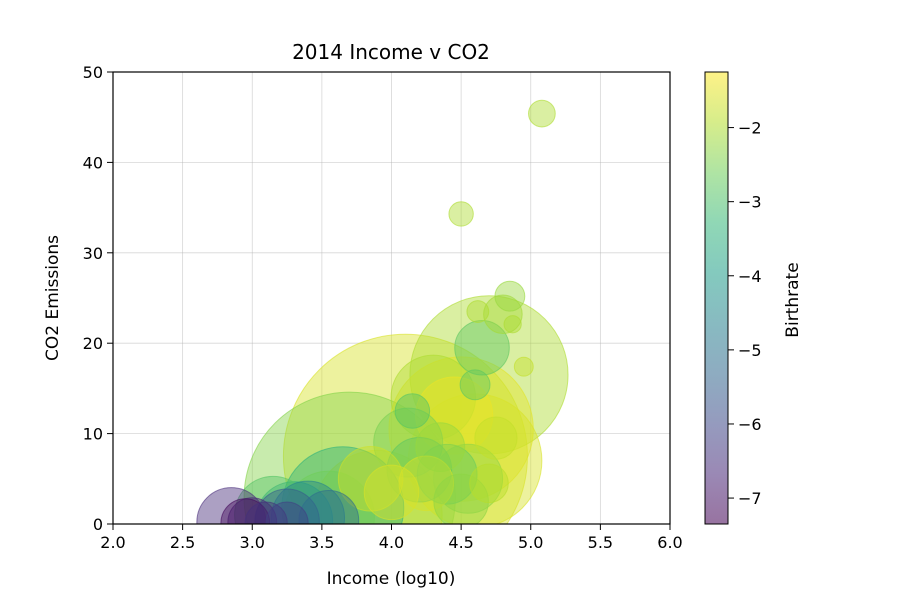 The height and width of the screenshot is (600, 900). Describe the element at coordinates (391, 542) in the screenshot. I see `x-tick-label: 4.0` at that location.